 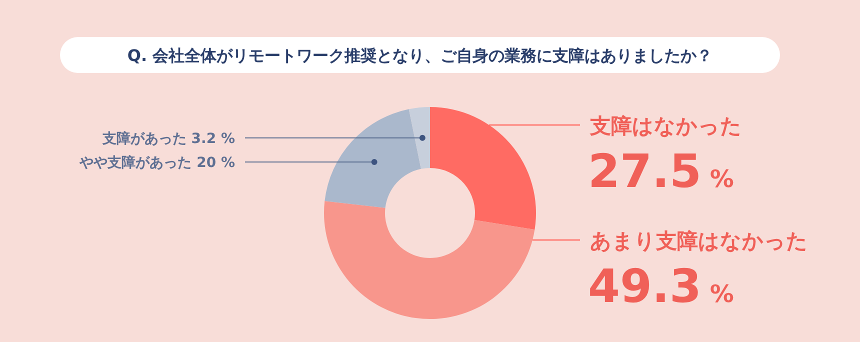 What do you see at coordinates (420, 55) in the screenshot?
I see `chart-title: Q. 会社全体がリモートワーク推奨となり、ご自身の業務に支障はありましたか？` at bounding box center [420, 55].